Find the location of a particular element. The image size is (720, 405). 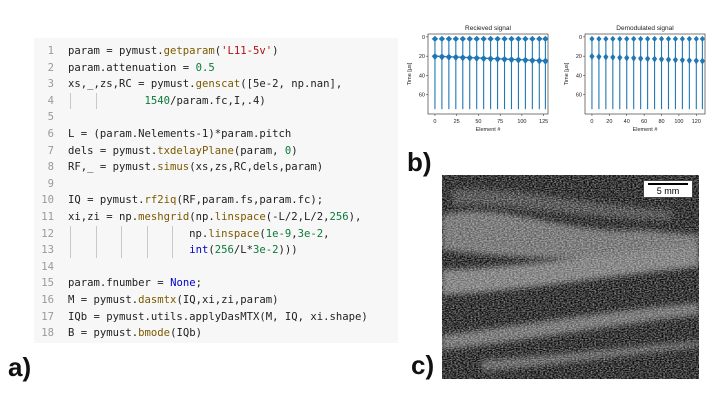

x-tick-label: 50 is located at coordinates (478, 122).